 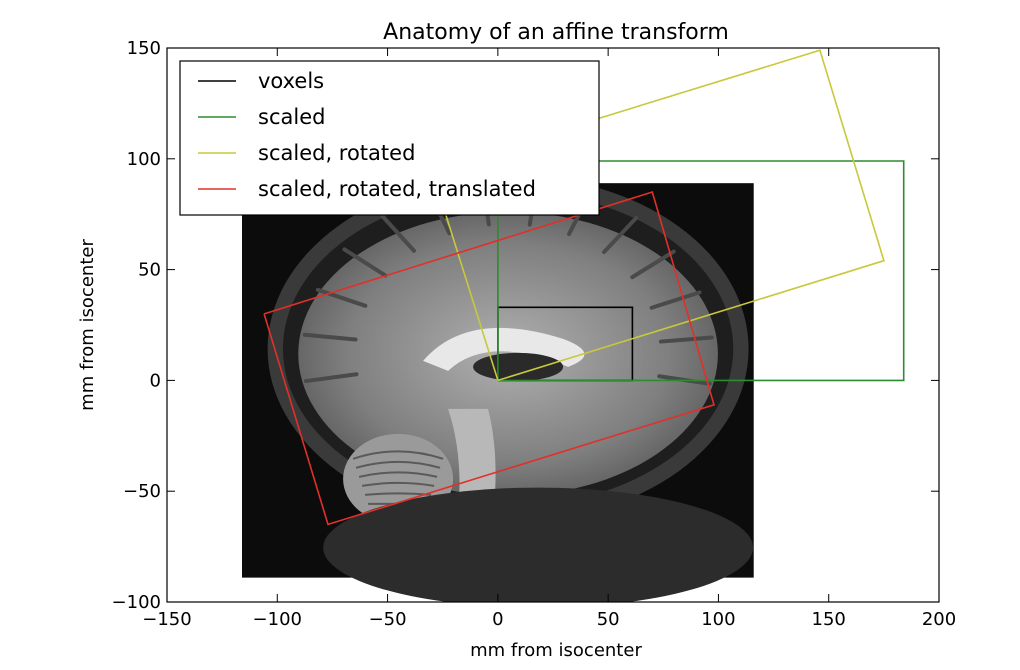 What do you see at coordinates (87, 325) in the screenshot?
I see `y-axis-label: mm from isocenter` at bounding box center [87, 325].